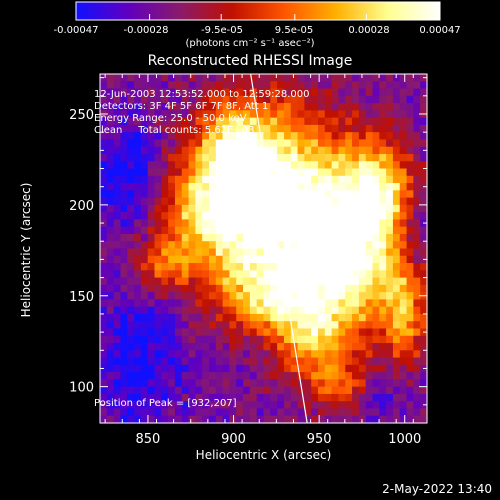  I want to click on colorbar-tick-label: -9.5e-05, so click(222, 30).